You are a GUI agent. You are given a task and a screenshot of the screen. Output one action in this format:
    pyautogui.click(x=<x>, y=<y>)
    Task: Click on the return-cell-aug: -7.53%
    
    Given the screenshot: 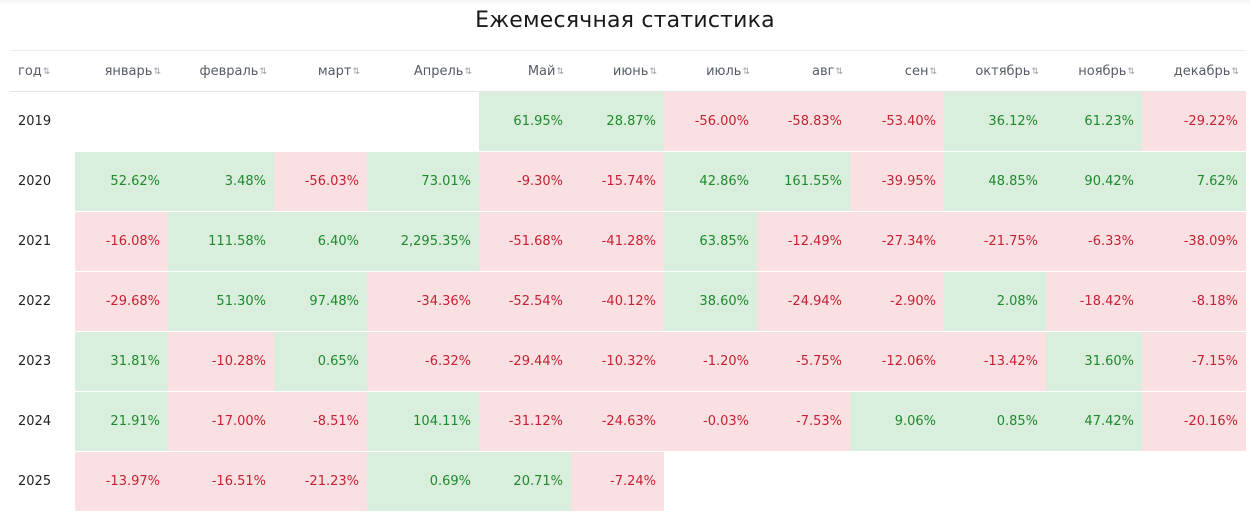 What is the action you would take?
    pyautogui.click(x=803, y=421)
    